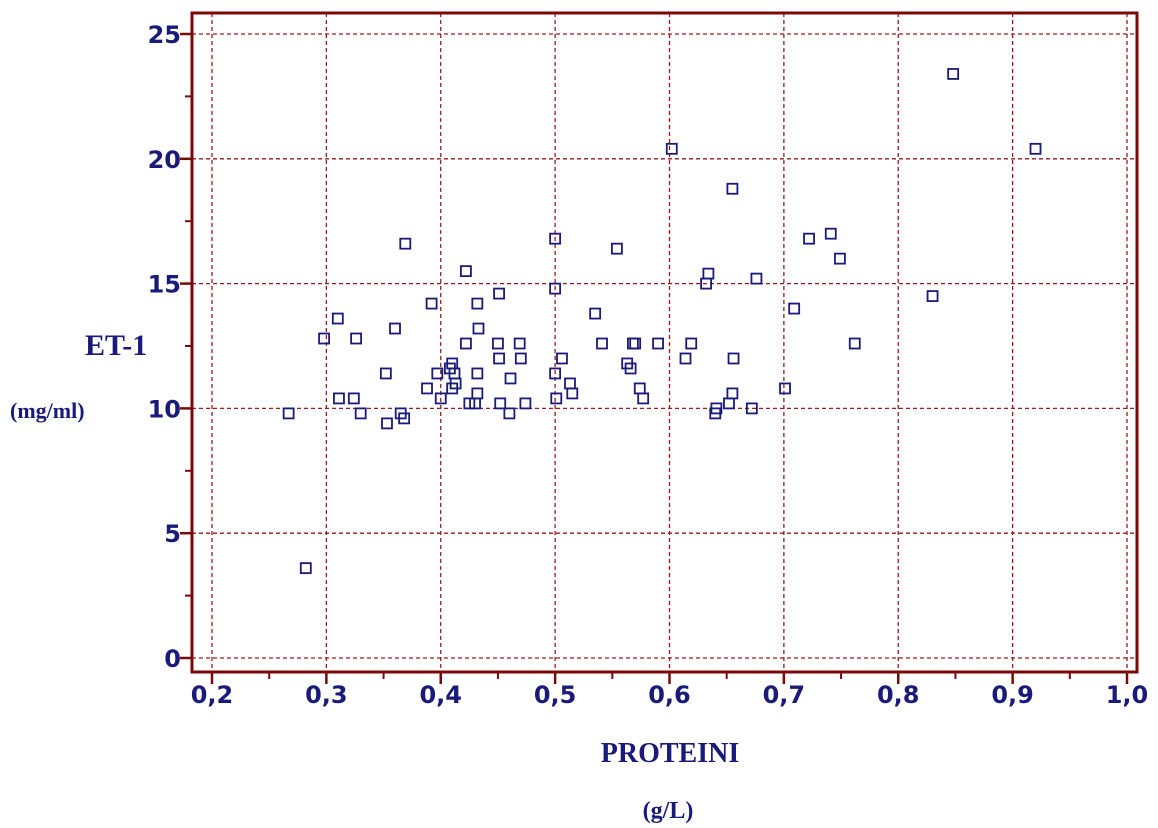 This screenshot has height=828, width=1158. Describe the element at coordinates (326, 695) in the screenshot. I see `x-tick-label: 0,3` at that location.